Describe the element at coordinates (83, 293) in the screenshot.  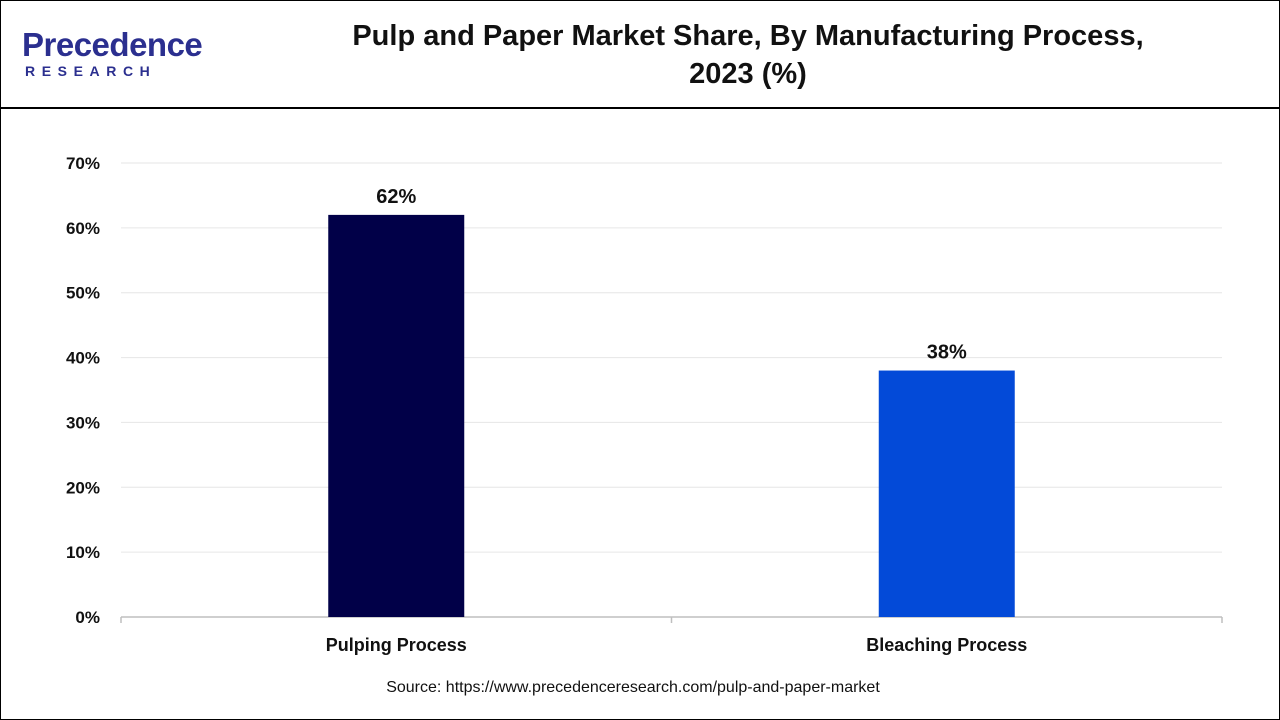
I see `y-tick-label: 50%` at that location.